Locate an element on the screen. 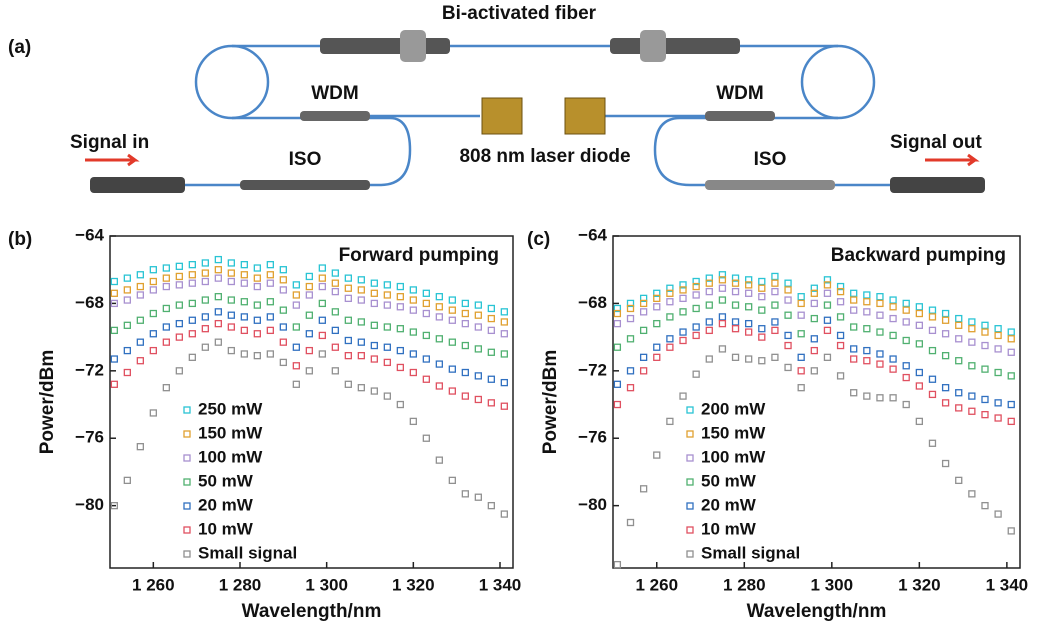 This screenshot has height=626, width=1038. wdm-label: WDM is located at coordinates (739, 93).